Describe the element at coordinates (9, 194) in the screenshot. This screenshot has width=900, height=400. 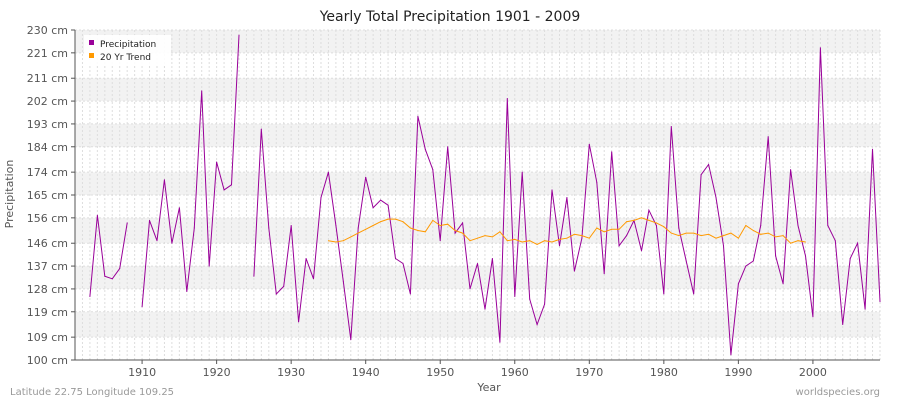
I see `y-axis-label: Precipitation` at that location.